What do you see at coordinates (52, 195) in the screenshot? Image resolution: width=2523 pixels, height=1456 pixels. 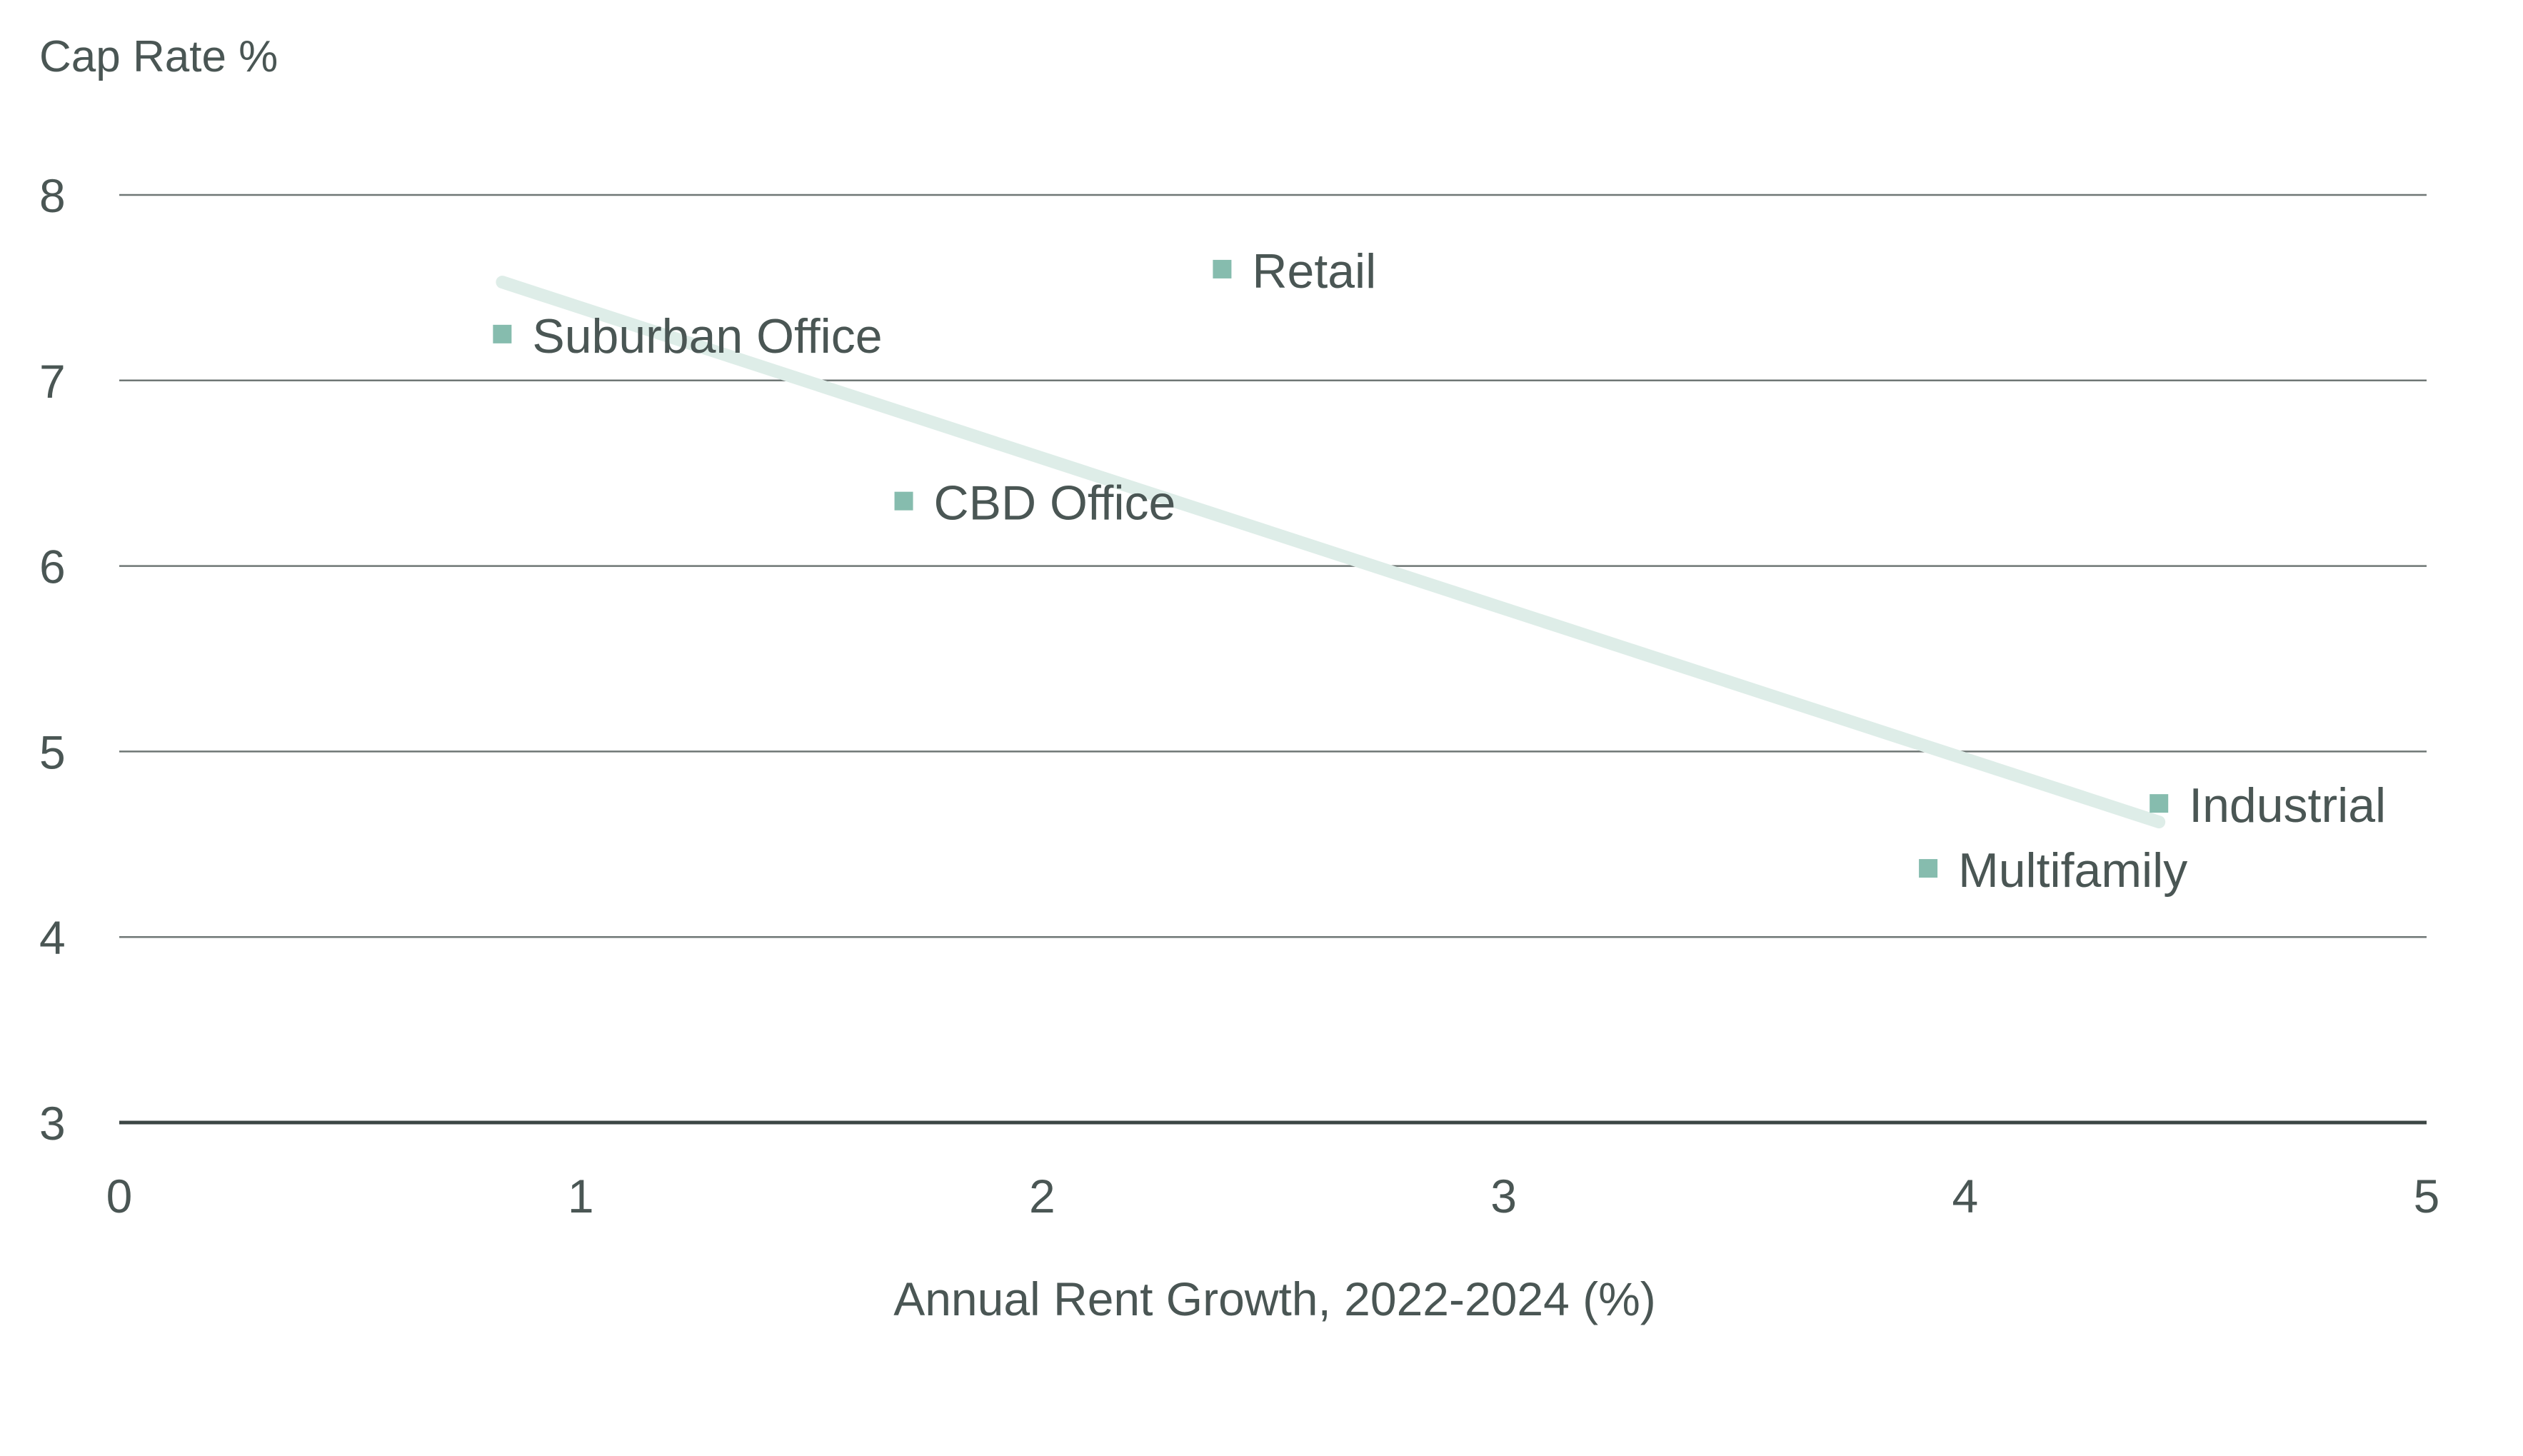 I see `y-tick-label-8: 8` at bounding box center [52, 195].